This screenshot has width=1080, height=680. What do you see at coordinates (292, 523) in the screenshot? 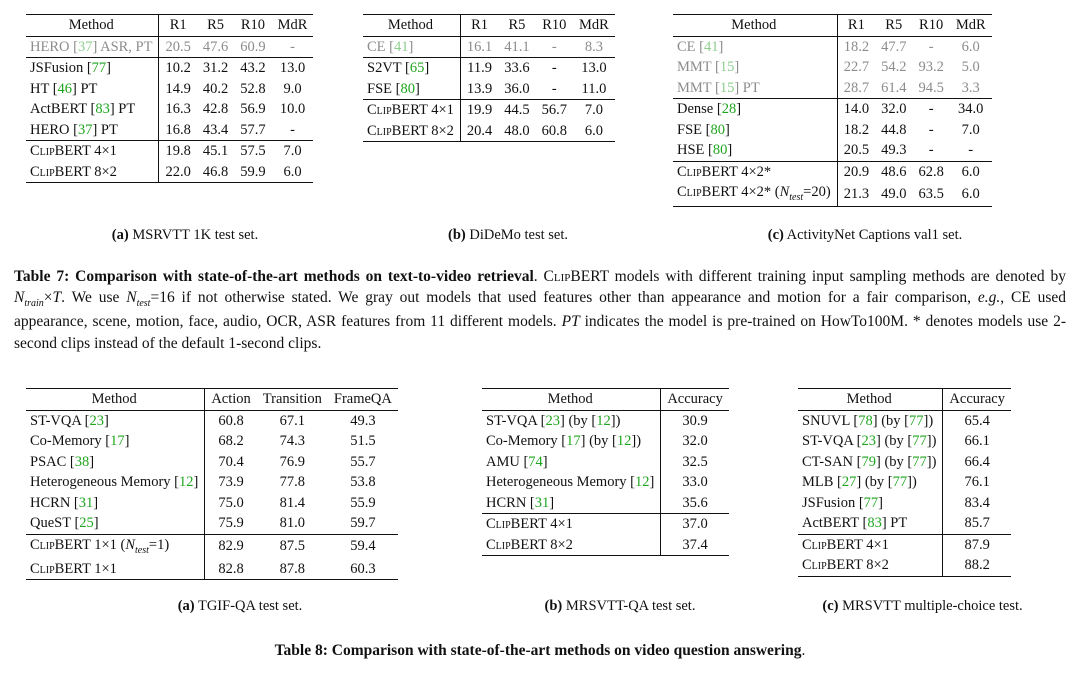
I see `value-cell: 81.0` at bounding box center [292, 523].